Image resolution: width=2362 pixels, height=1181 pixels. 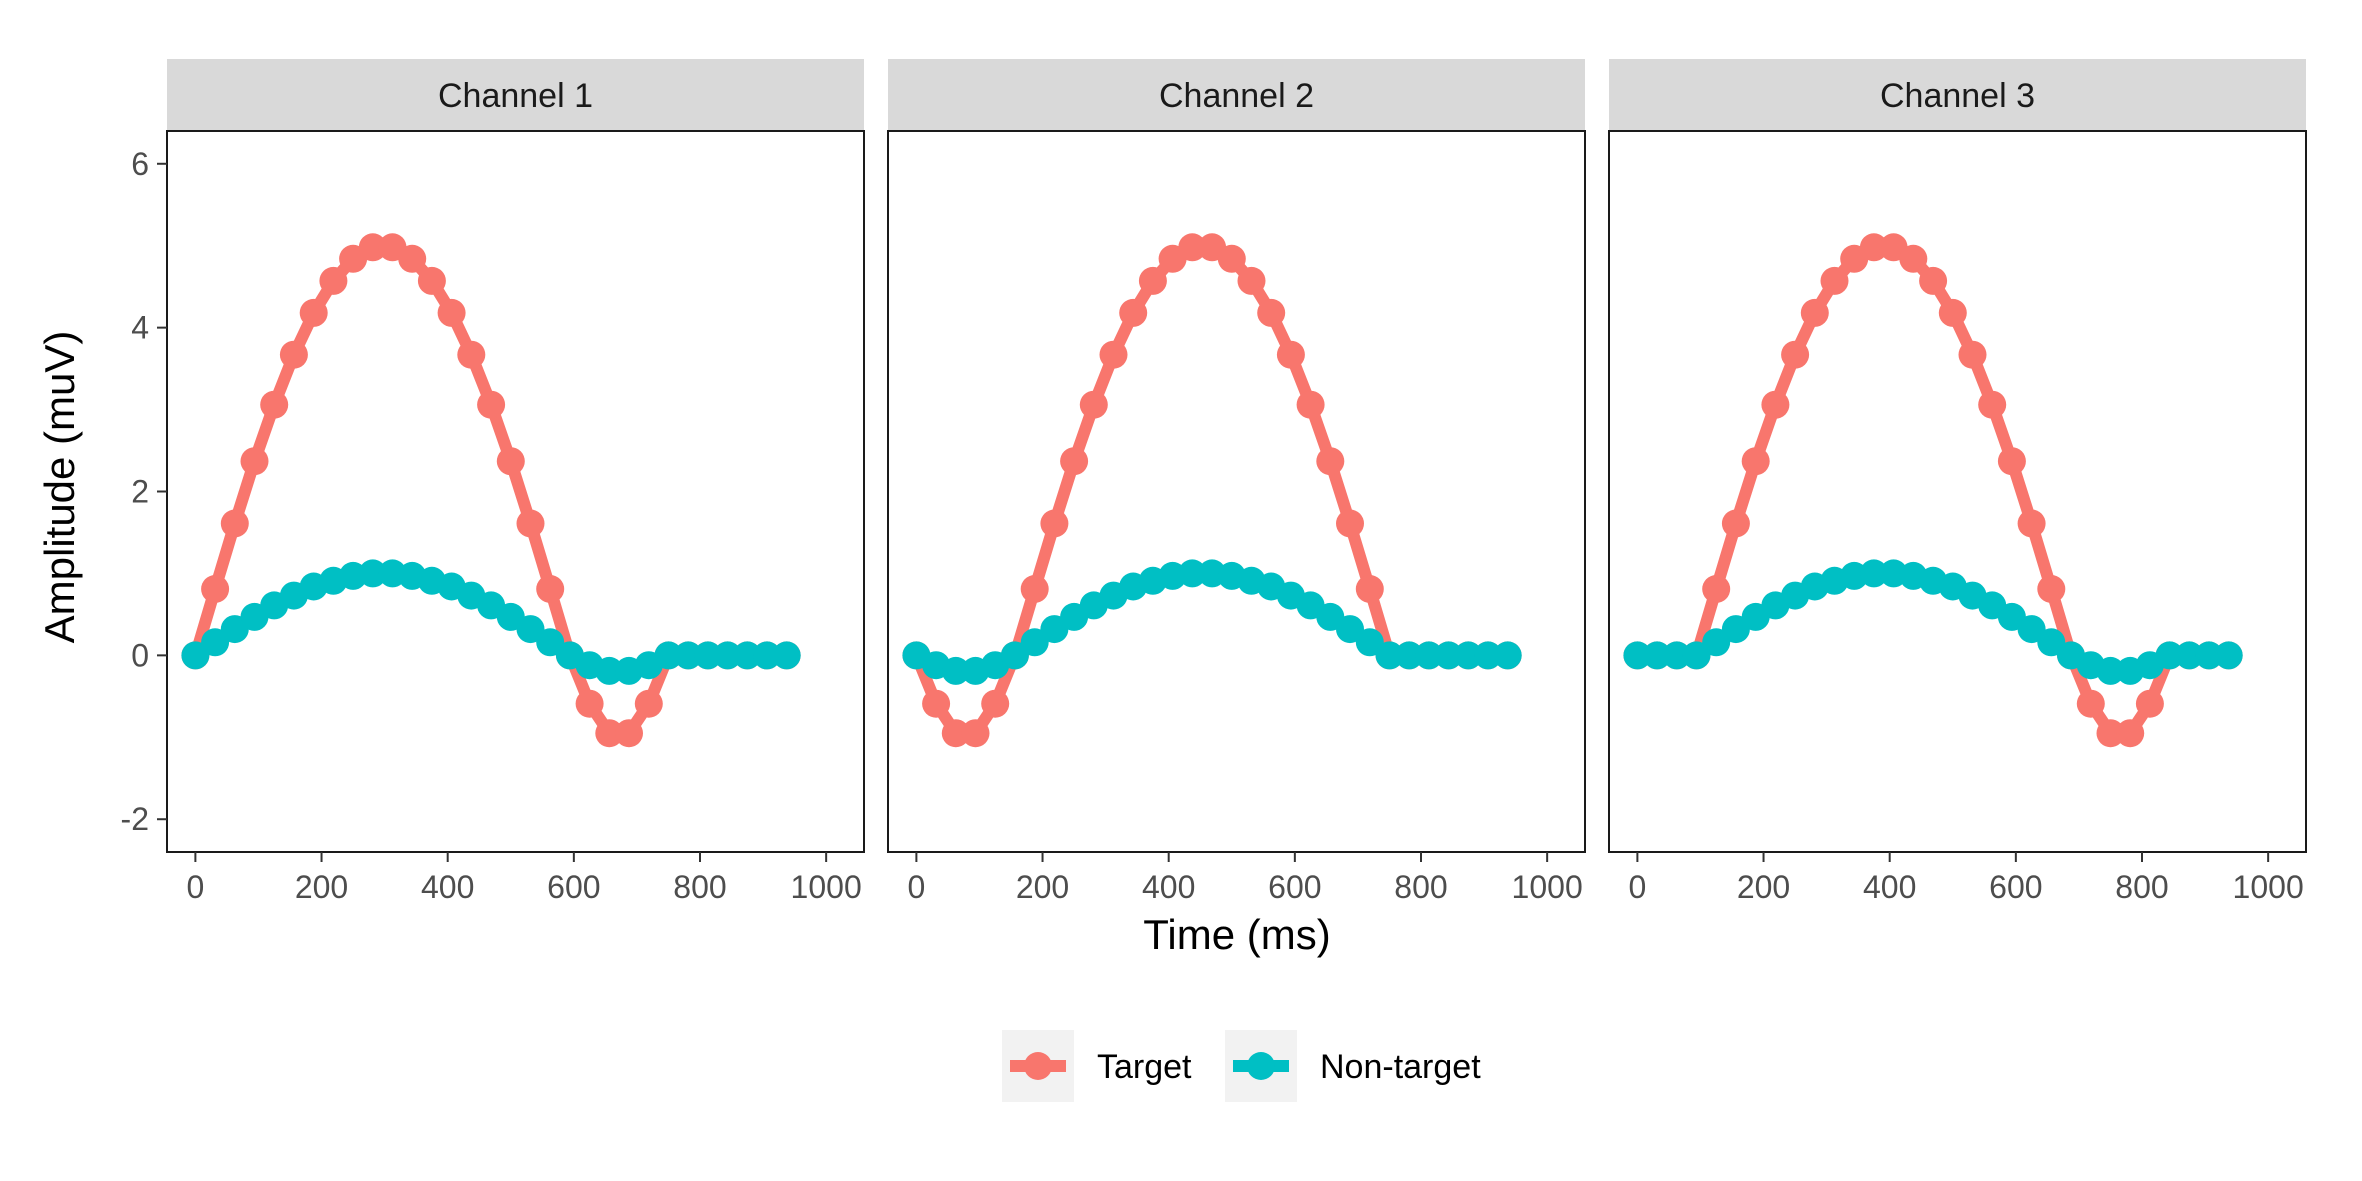 What do you see at coordinates (515, 96) in the screenshot?
I see `facet-strip-label: Channel 1` at bounding box center [515, 96].